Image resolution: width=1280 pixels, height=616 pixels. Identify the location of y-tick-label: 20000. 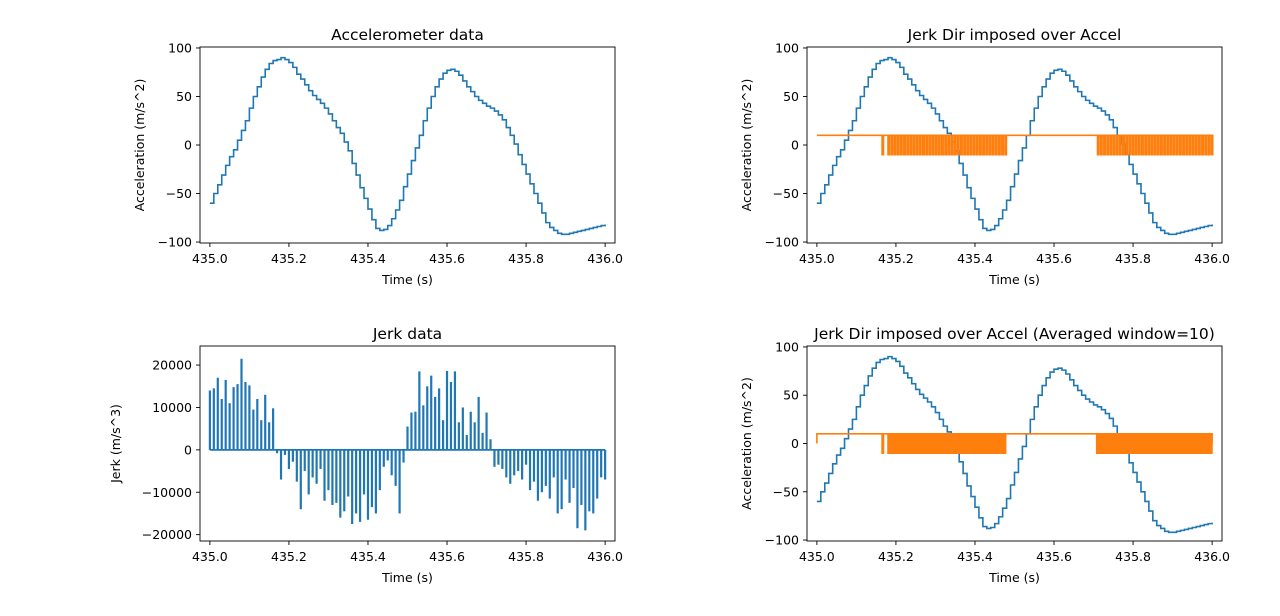
(172, 365).